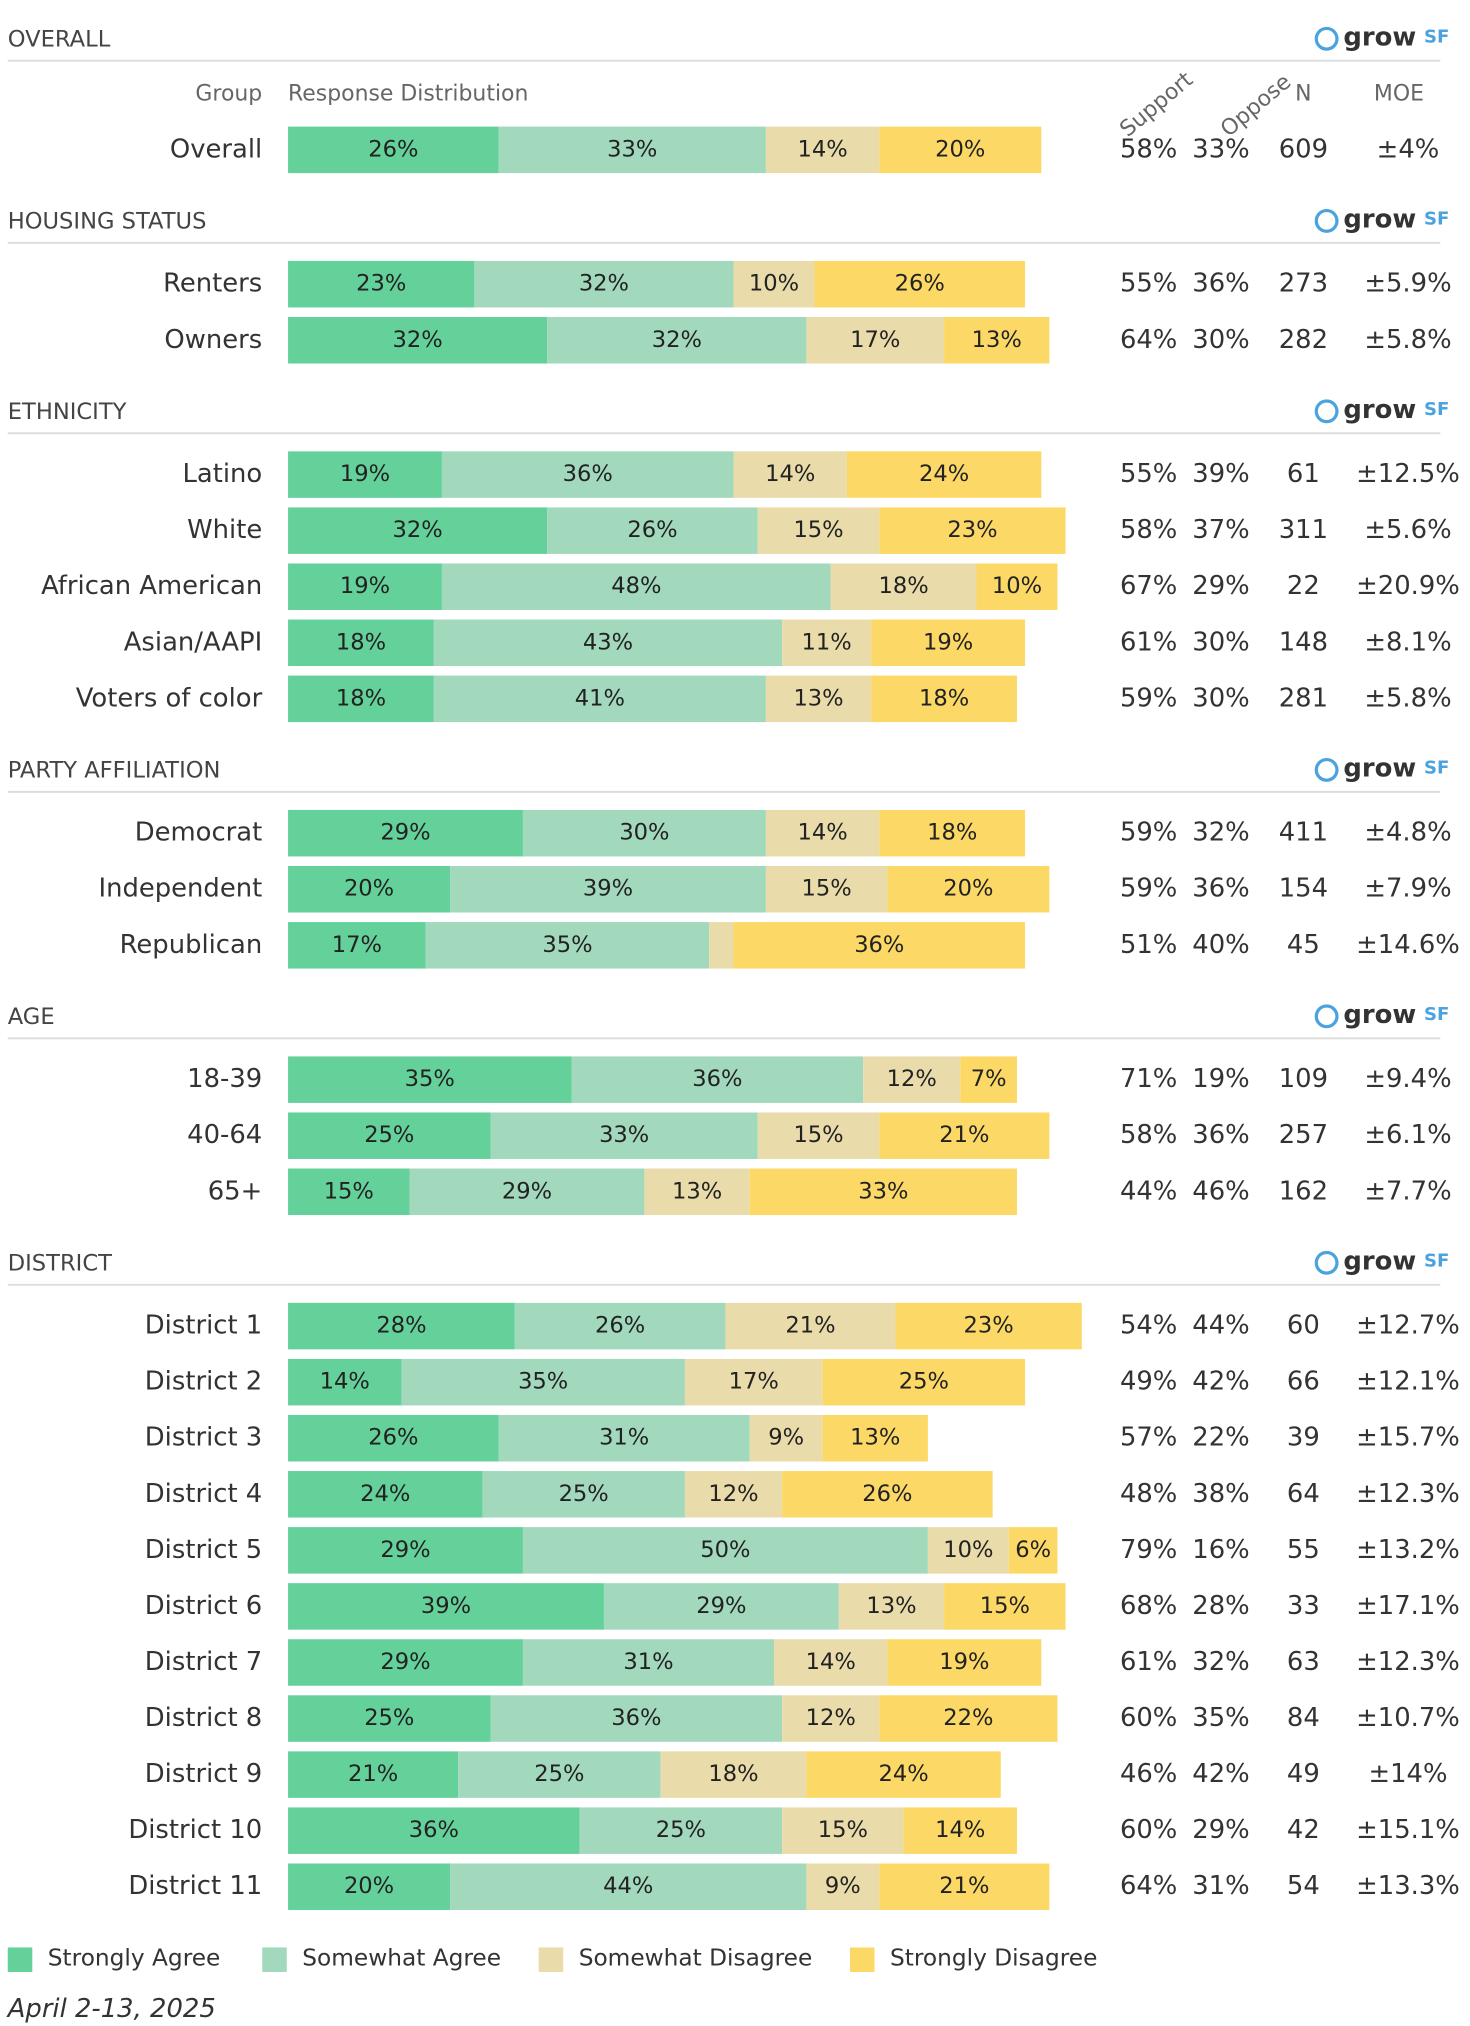 Image resolution: width=1470 pixels, height=2026 pixels. What do you see at coordinates (1005, 1606) in the screenshot?
I see `segment-label: 15%` at bounding box center [1005, 1606].